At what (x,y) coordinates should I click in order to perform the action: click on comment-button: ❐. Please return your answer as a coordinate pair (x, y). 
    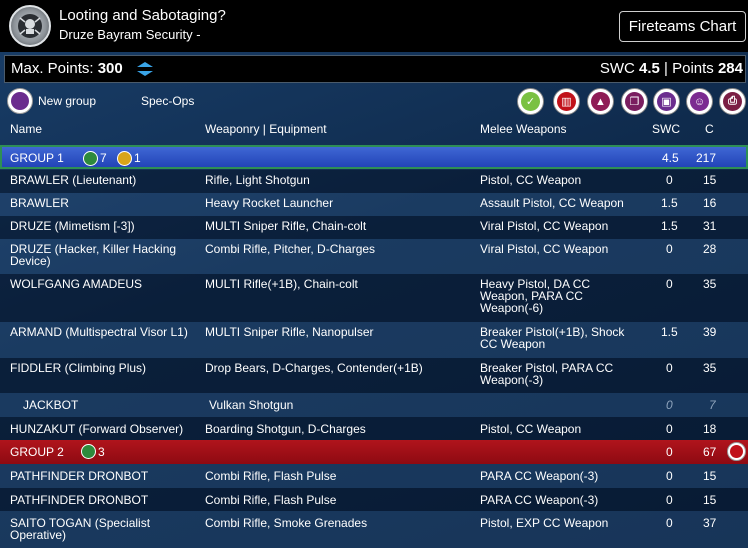
    Looking at the image, I should click on (634, 101).